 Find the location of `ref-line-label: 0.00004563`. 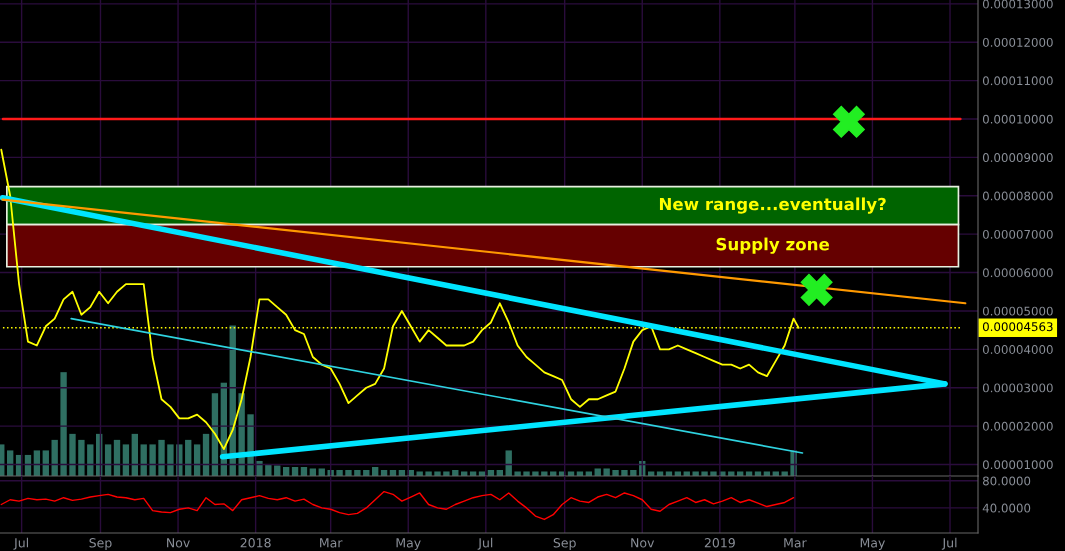

ref-line-label: 0.00004563 is located at coordinates (1017, 327).